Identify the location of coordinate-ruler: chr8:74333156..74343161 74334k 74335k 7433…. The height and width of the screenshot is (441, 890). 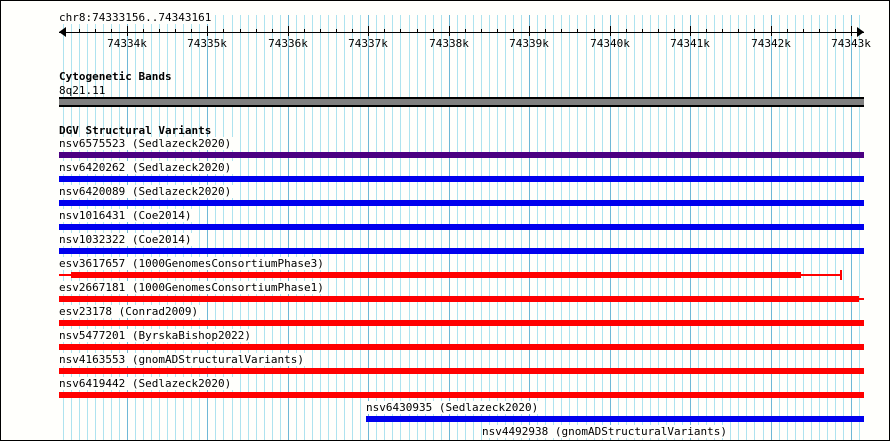
(445, 27).